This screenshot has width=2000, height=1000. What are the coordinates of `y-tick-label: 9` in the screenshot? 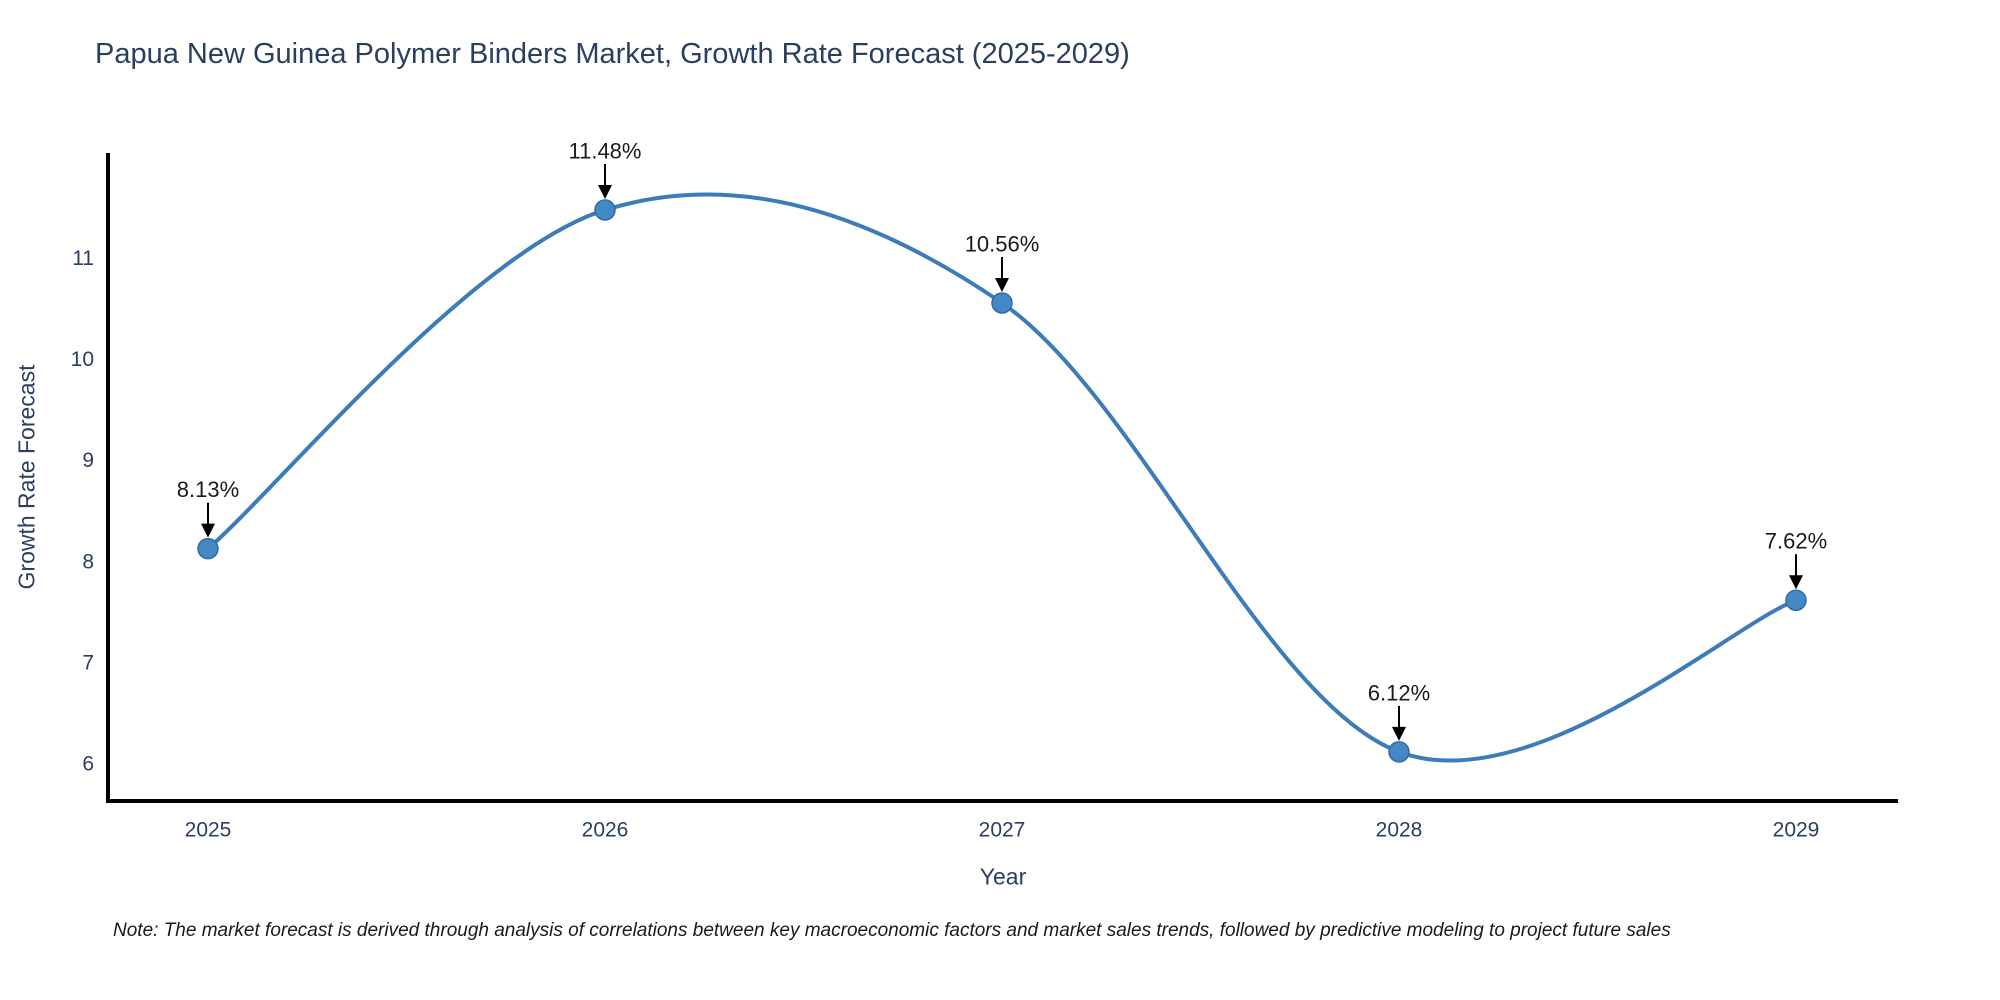 It's located at (88, 460).